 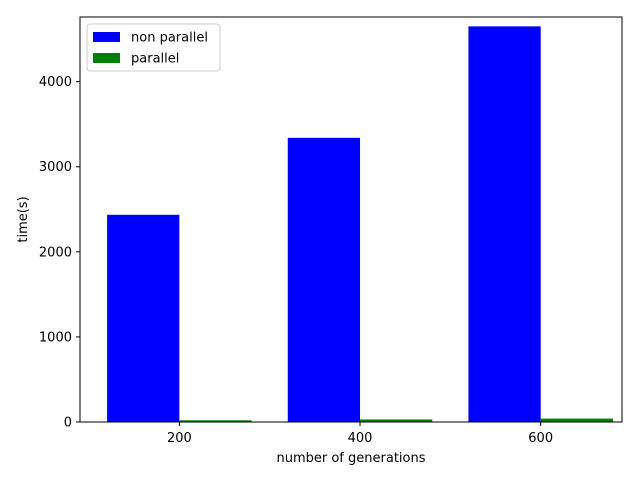 I want to click on y-axis-label: time(s), so click(x=23, y=219).